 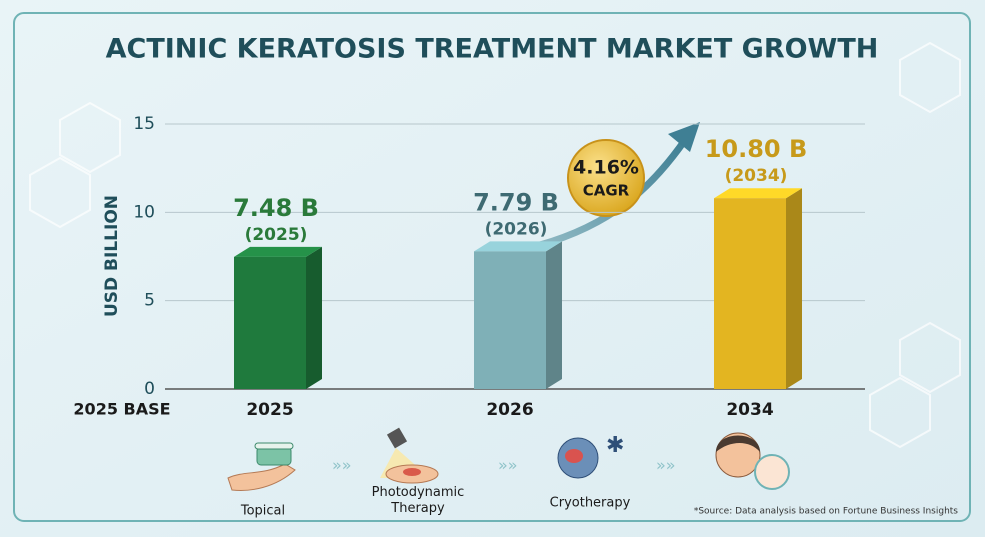 I want to click on x-tick-label: 2034, so click(x=749, y=410).